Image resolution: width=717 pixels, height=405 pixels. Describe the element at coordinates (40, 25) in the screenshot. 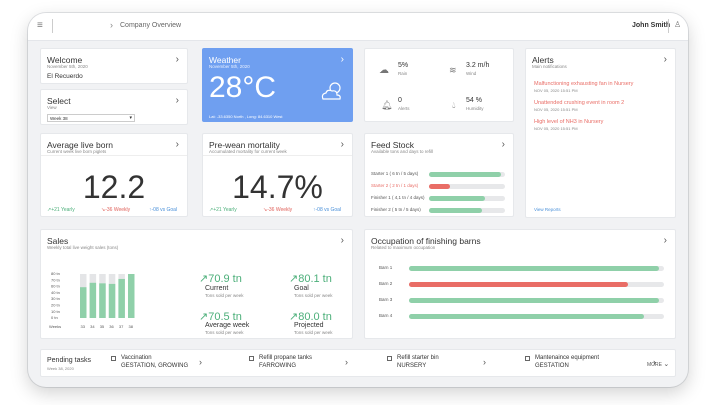

I see `menu-icon: ≡` at that location.